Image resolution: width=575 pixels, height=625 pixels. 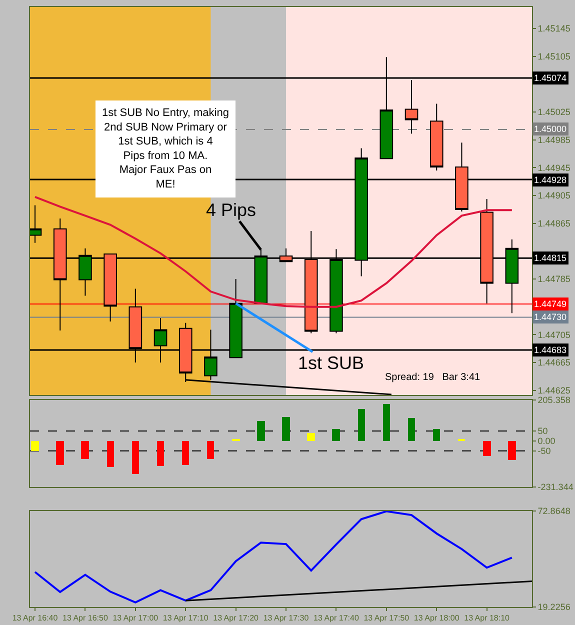 What do you see at coordinates (550, 180) in the screenshot?
I see `ref-line-label: 1.44928` at bounding box center [550, 180].